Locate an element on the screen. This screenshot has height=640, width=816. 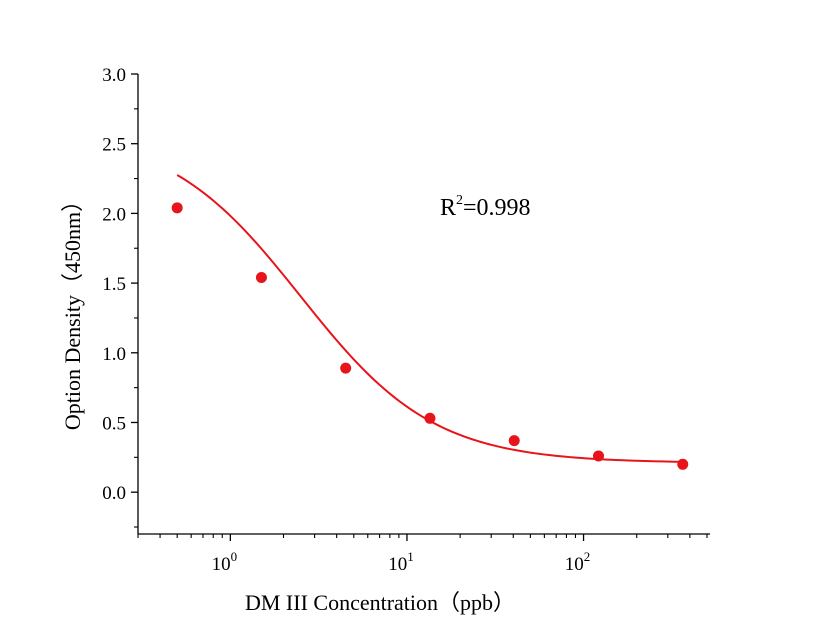
x-axis-title: DM III Concentration（ppb） is located at coordinates (380, 602).